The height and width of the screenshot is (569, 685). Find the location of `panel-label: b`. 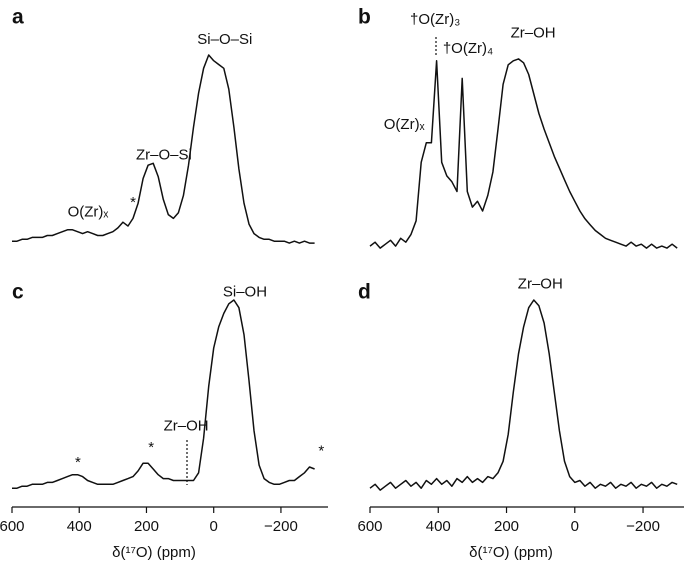

panel-label: b is located at coordinates (364, 17).